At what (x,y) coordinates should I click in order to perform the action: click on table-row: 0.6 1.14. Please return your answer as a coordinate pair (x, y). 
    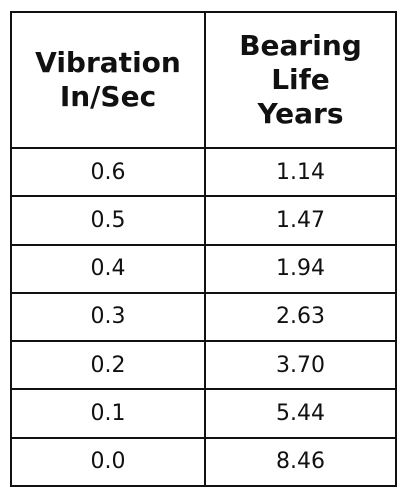
    Looking at the image, I should click on (203, 172).